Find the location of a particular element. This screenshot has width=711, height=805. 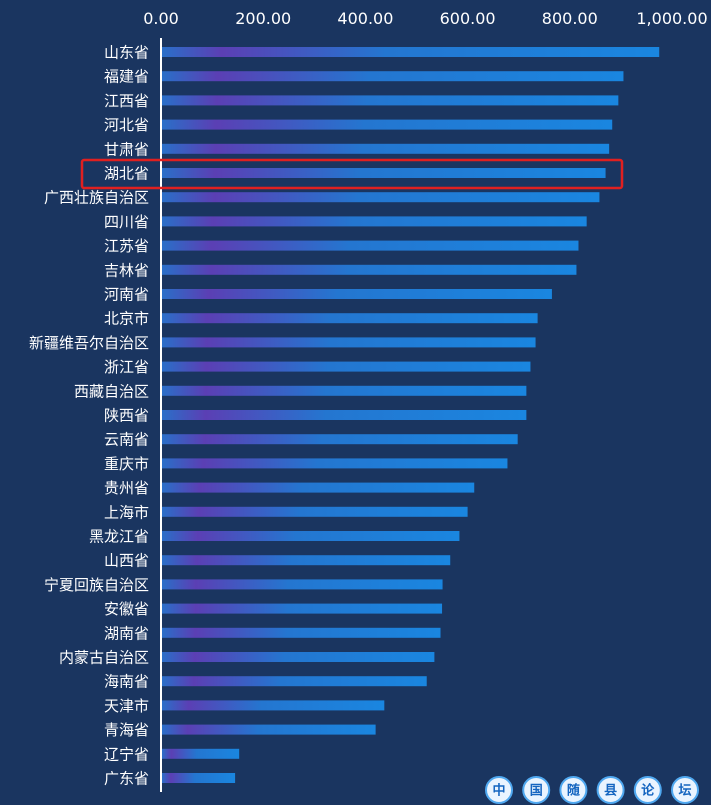

category-label: 河北省 is located at coordinates (126, 125).